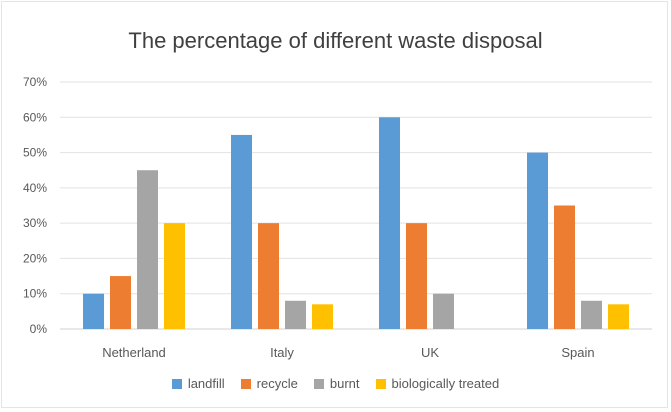 The image size is (671, 412). Describe the element at coordinates (282, 352) in the screenshot. I see `x-tick-label: Italy` at that location.